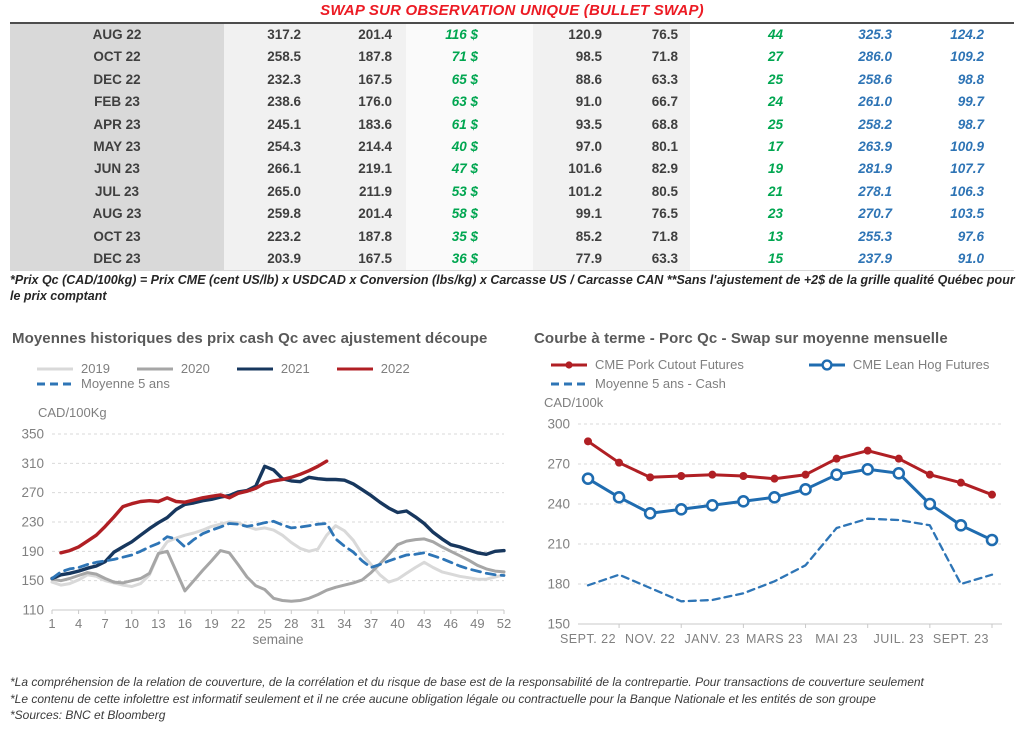  Describe the element at coordinates (269, 169) in the screenshot. I see `value-cell: 266.1` at that location.